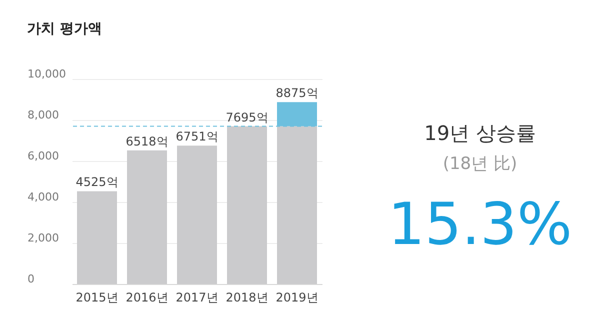 This screenshot has height=336, width=600. What do you see at coordinates (297, 297) in the screenshot?
I see `x-tick-label: 2019년` at bounding box center [297, 297].